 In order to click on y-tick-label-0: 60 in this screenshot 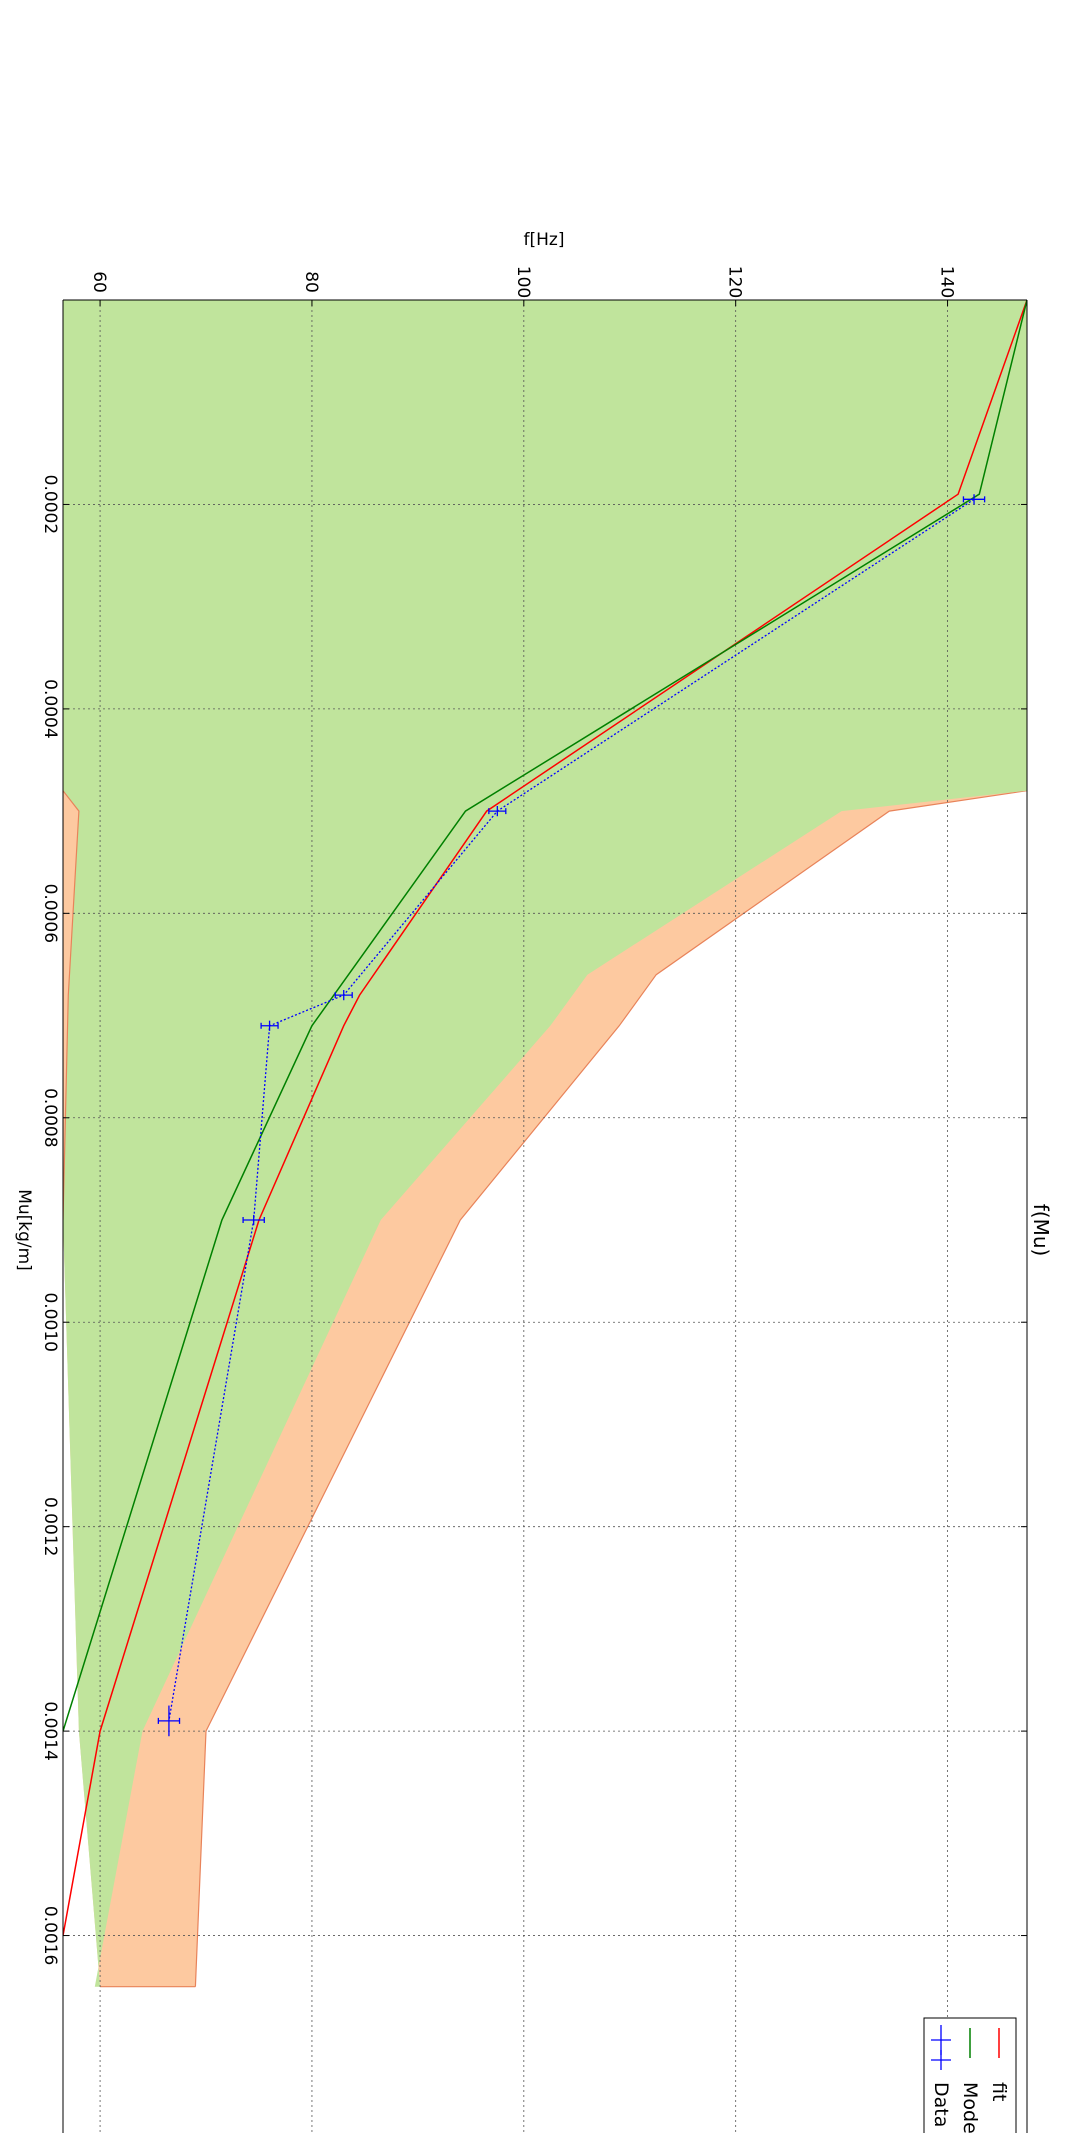, I will do `click(99, 282)`.